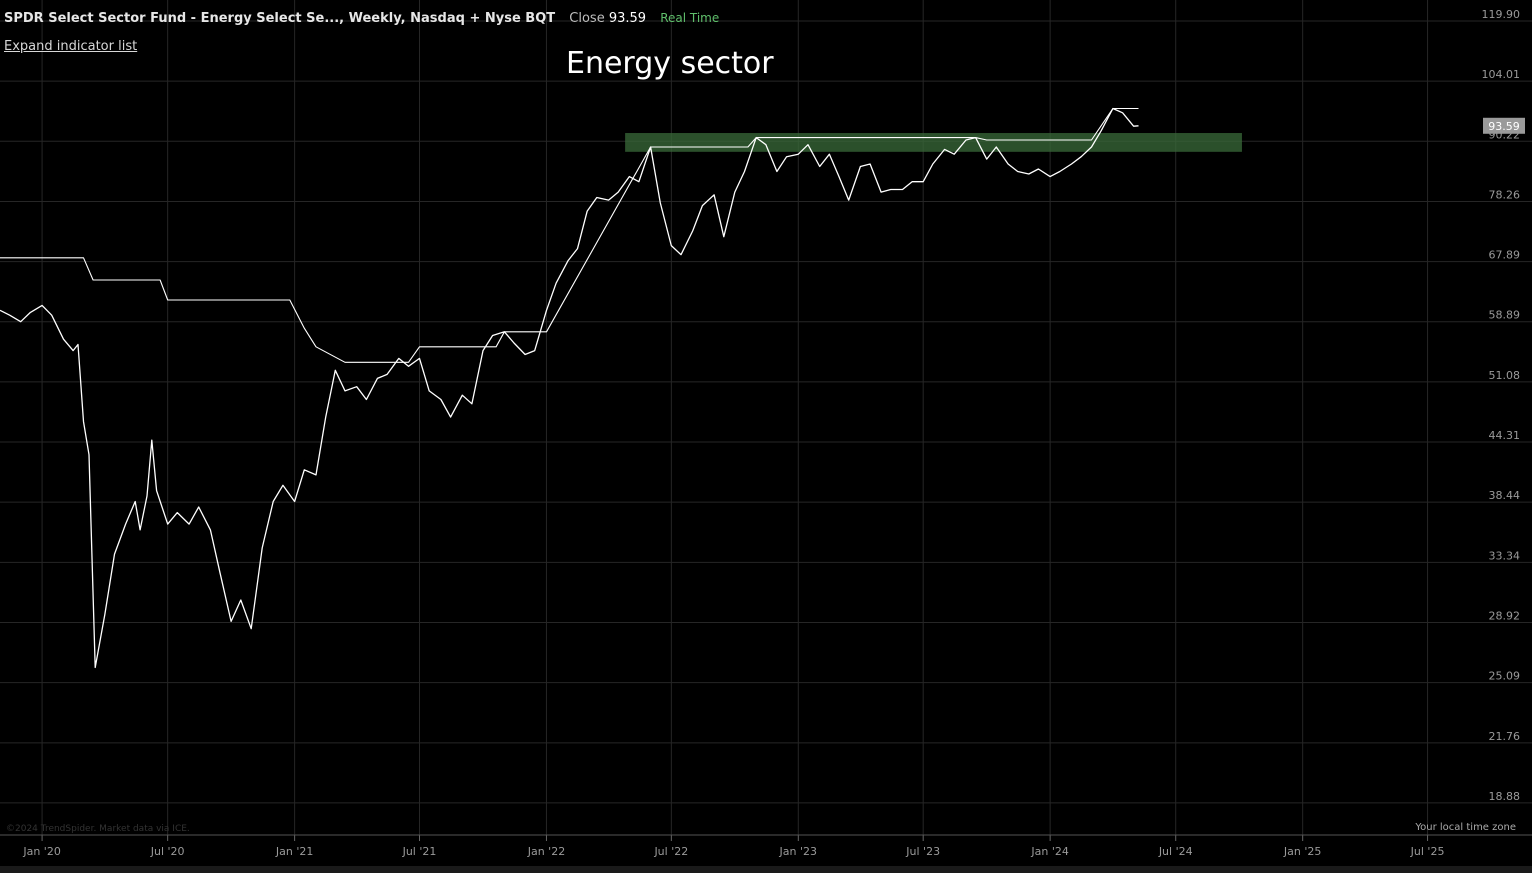  I want to click on chart-annotation-text: Energy sector, so click(670, 63).